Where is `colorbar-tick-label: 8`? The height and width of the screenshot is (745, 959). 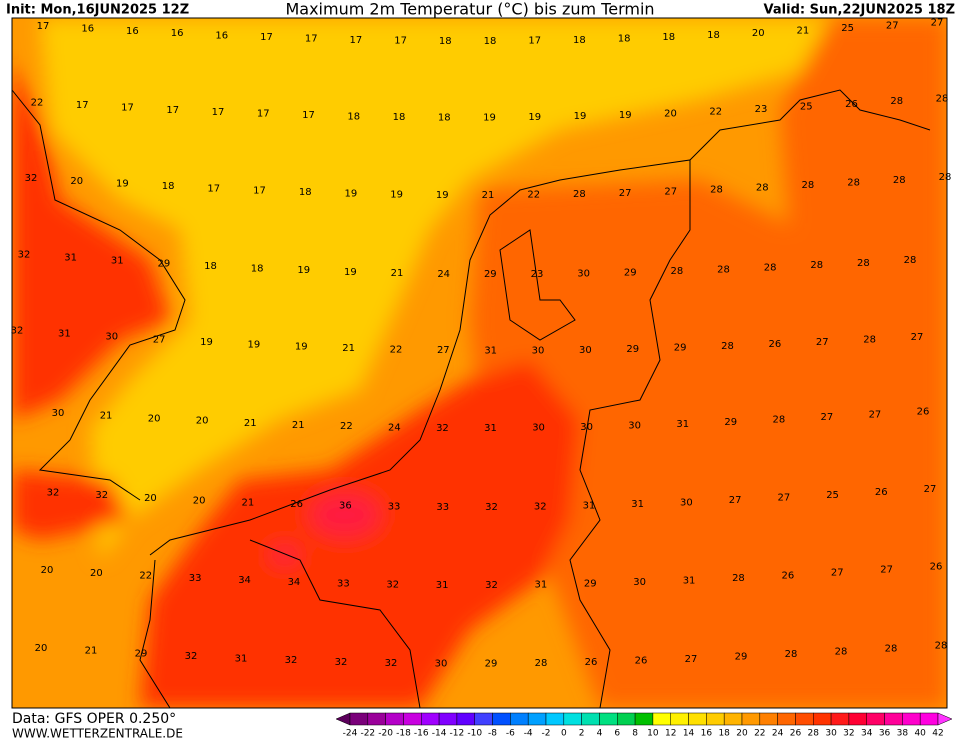
colorbar-tick-label: 8 is located at coordinates (635, 734).